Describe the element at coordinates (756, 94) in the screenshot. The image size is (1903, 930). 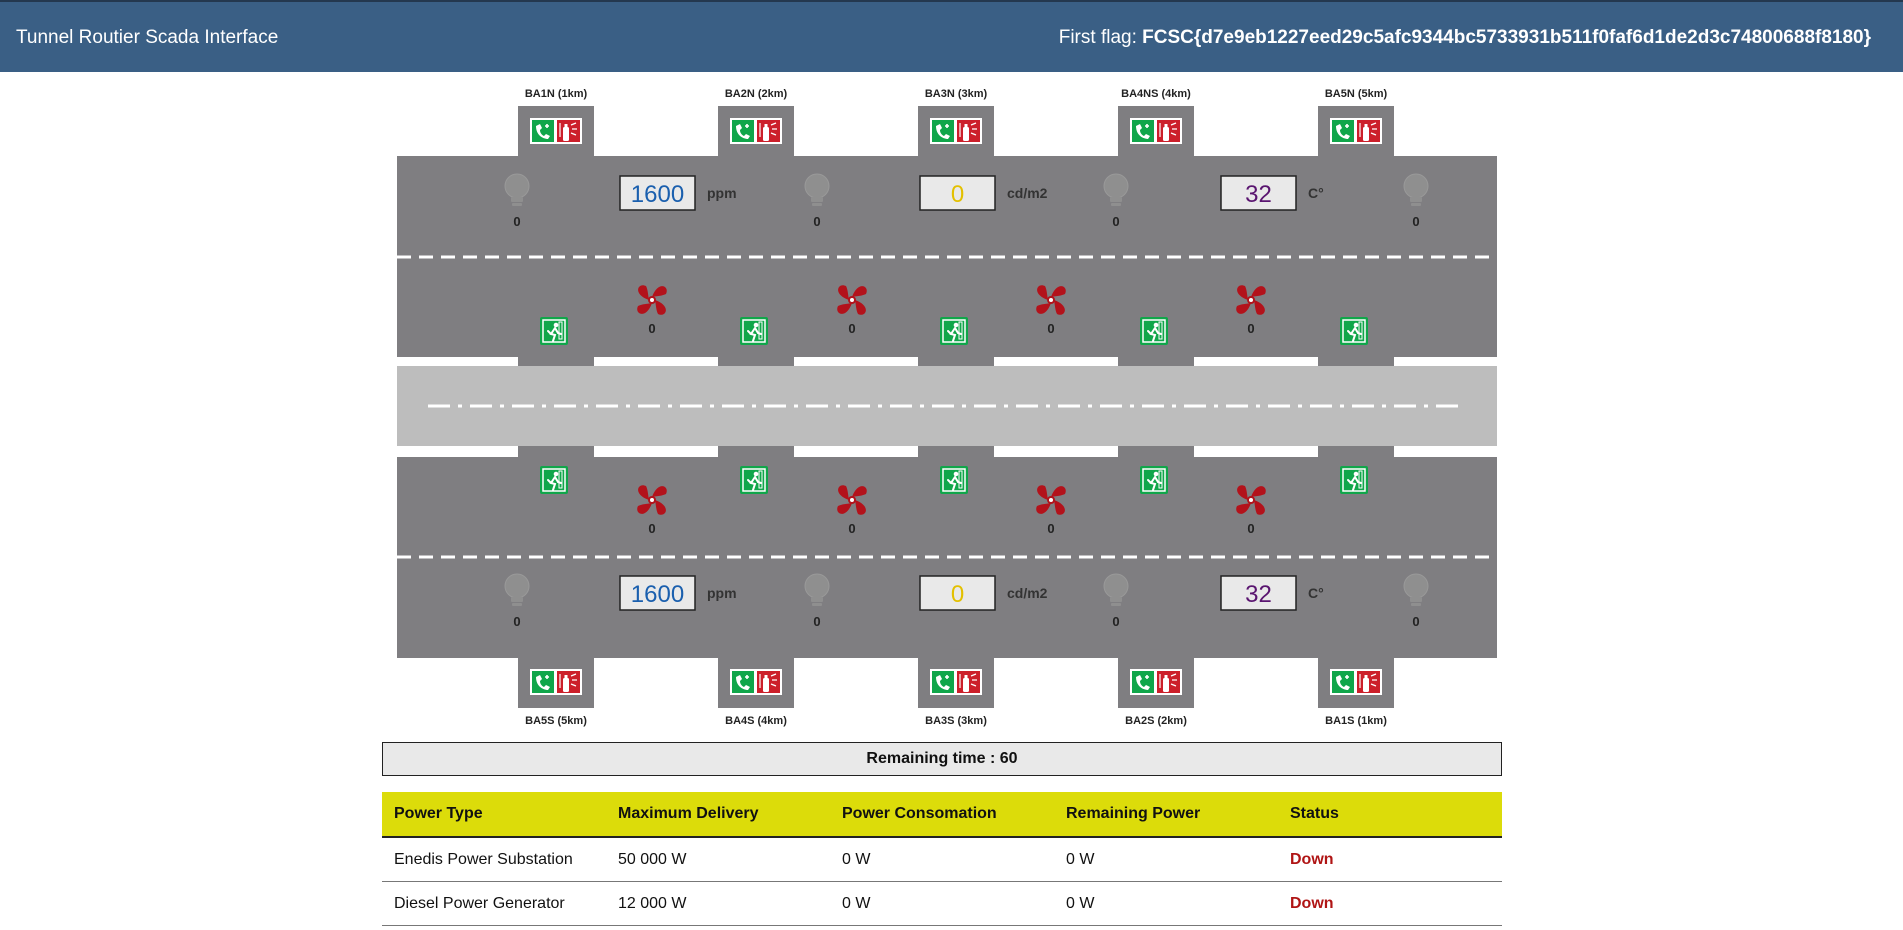
I see `station-label: BA2N (2km)` at that location.